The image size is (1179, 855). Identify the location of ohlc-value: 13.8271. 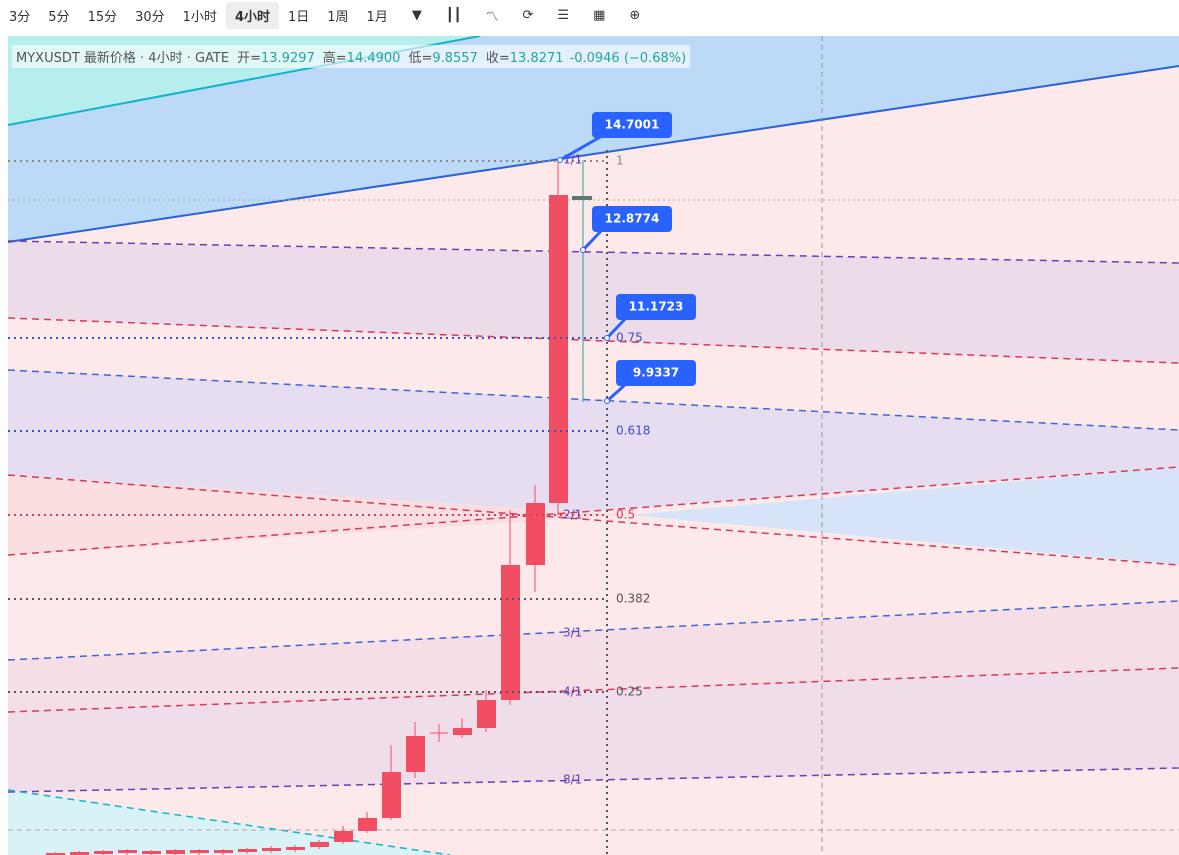
(536, 58).